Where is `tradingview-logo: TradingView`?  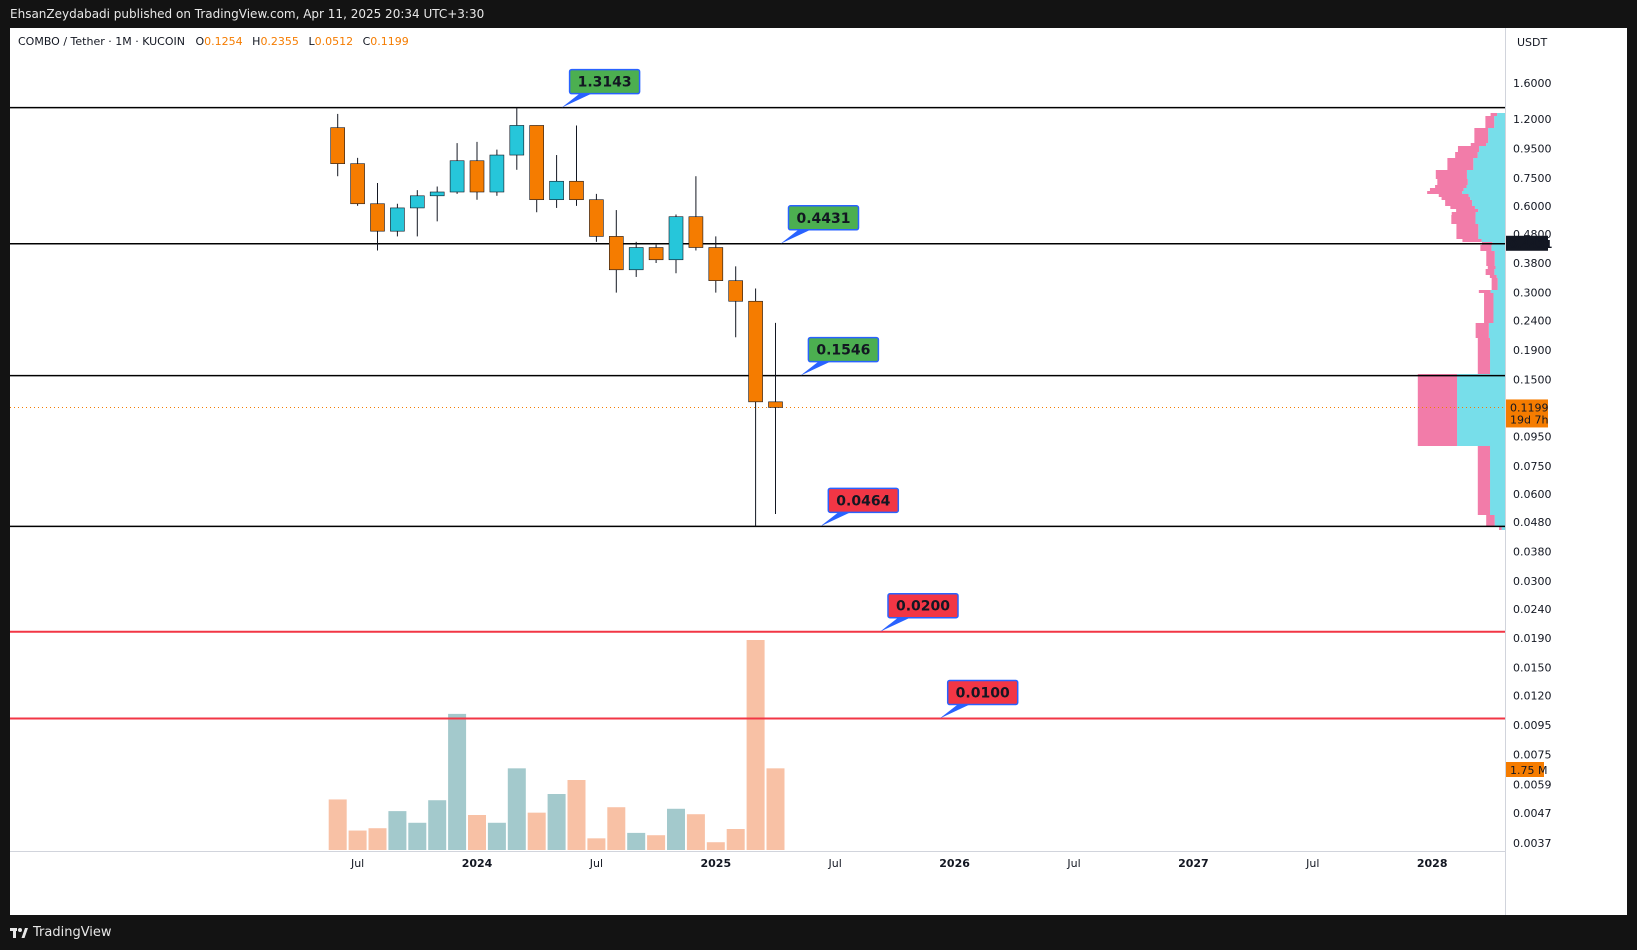 tradingview-logo: TradingView is located at coordinates (61, 932).